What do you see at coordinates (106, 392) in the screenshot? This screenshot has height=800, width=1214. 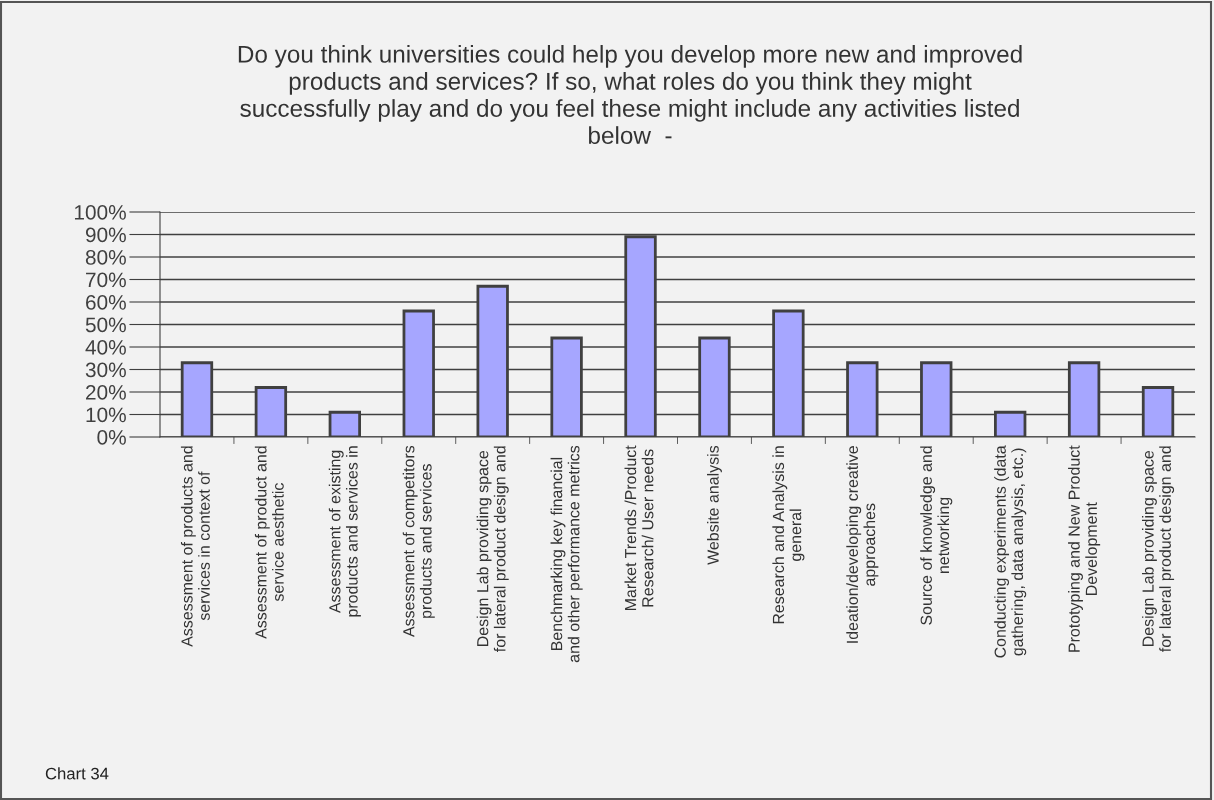 I see `y-tick-label: 20%` at bounding box center [106, 392].